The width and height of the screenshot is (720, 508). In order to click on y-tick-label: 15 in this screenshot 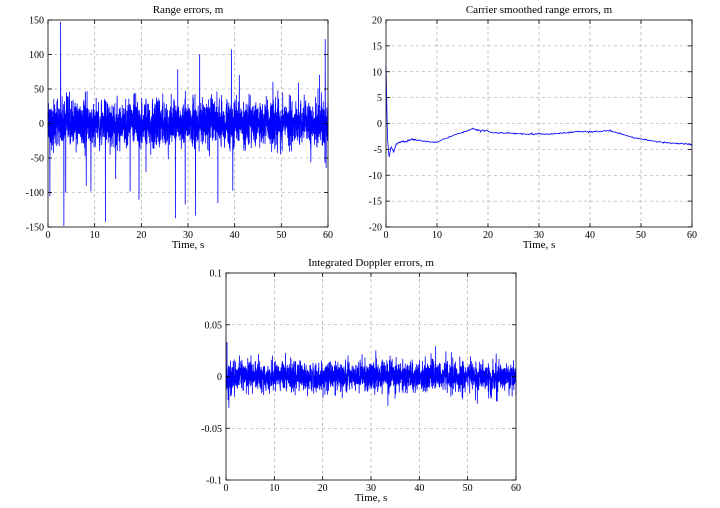, I will do `click(377, 46)`.